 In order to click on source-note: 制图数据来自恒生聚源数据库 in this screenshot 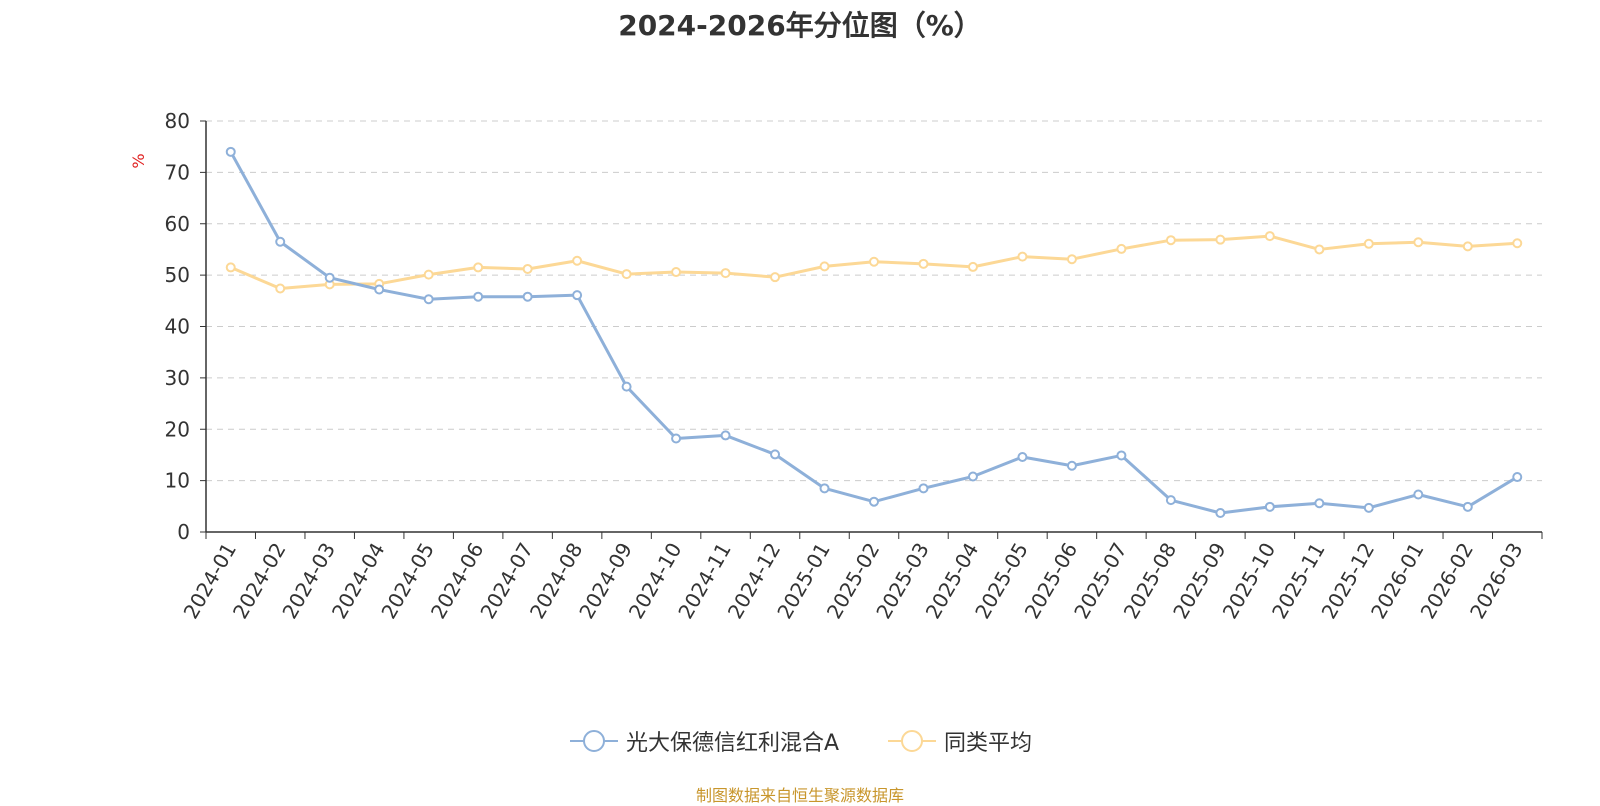, I will do `click(799, 795)`.